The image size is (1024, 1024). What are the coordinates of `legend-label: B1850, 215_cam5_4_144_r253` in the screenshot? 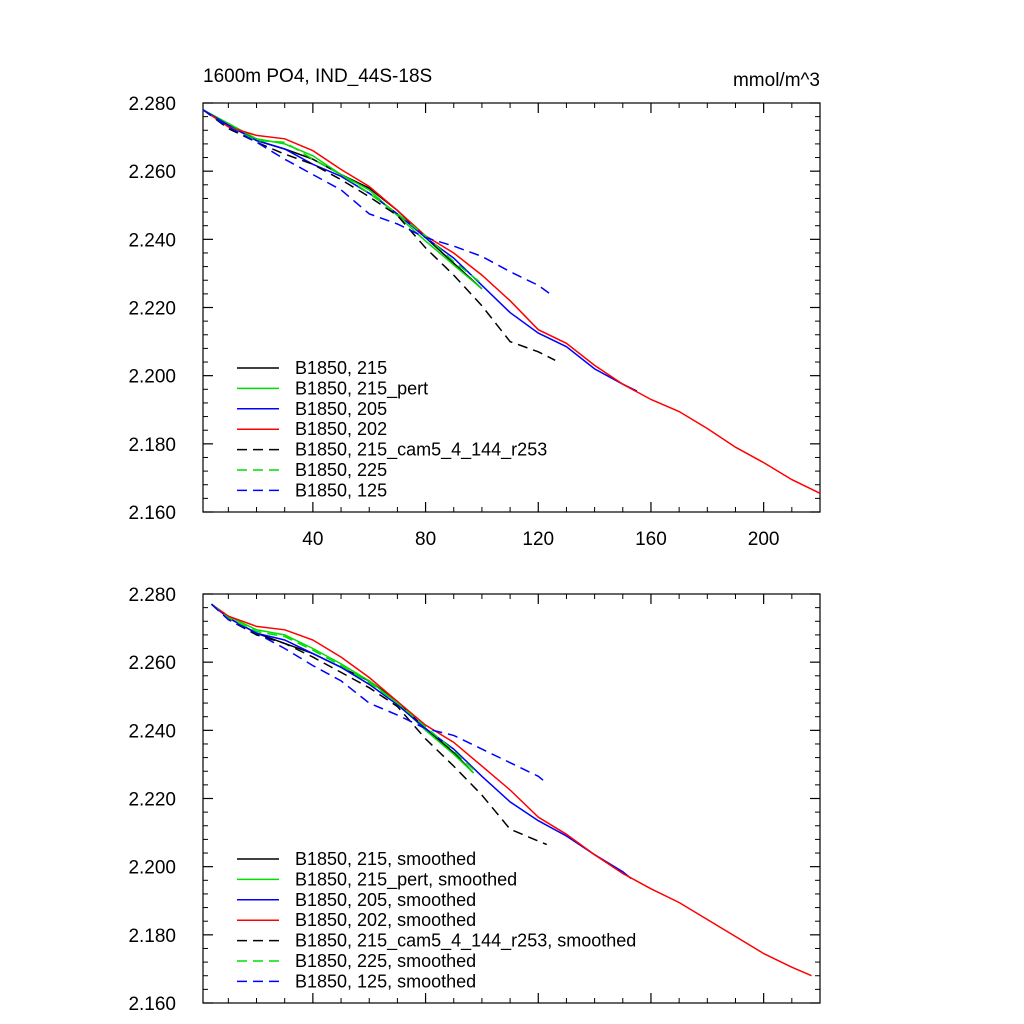 It's located at (421, 450).